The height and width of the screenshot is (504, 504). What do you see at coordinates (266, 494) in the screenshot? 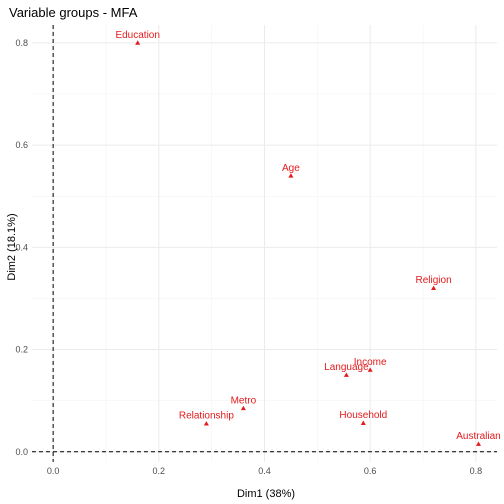
I see `x-axis-label: Dim1 (38%)` at bounding box center [266, 494].